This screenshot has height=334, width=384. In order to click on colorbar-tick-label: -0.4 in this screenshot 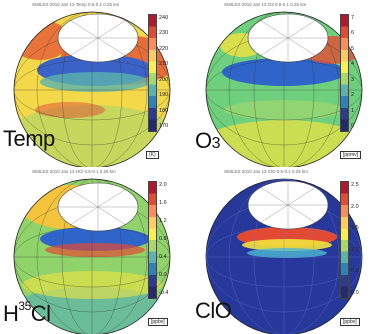, I will do `click(164, 293)`.